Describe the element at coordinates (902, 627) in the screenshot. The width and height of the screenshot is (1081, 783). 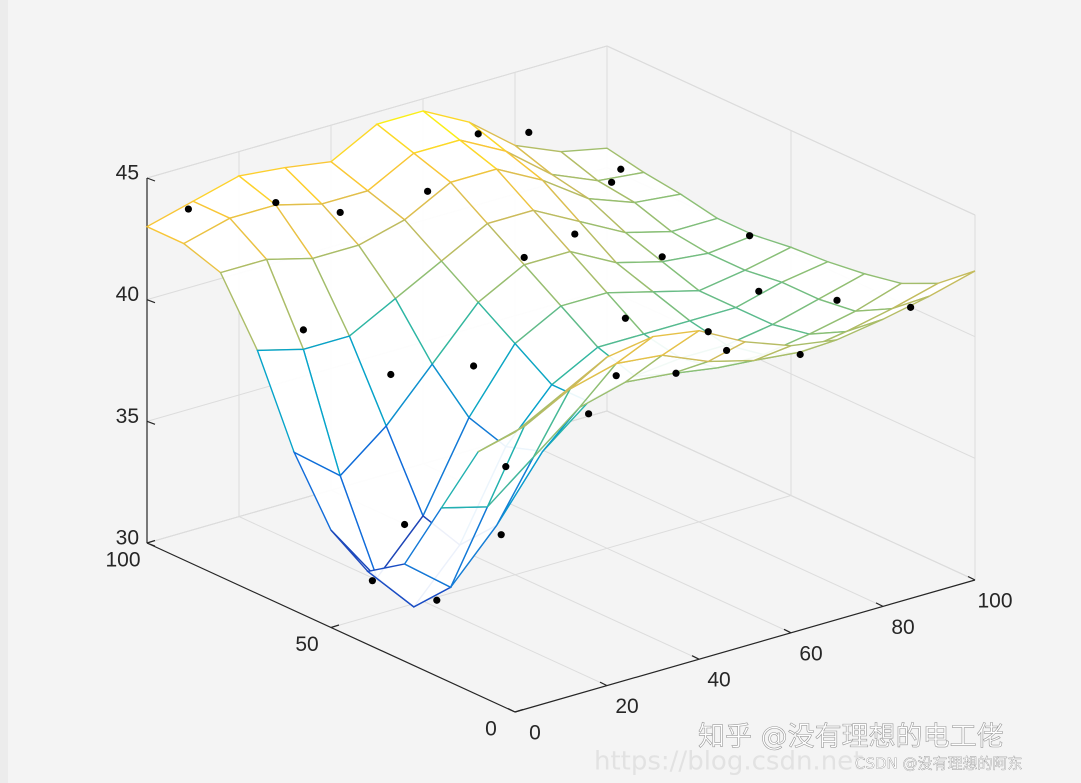
I see `x-tick-label: 80` at that location.